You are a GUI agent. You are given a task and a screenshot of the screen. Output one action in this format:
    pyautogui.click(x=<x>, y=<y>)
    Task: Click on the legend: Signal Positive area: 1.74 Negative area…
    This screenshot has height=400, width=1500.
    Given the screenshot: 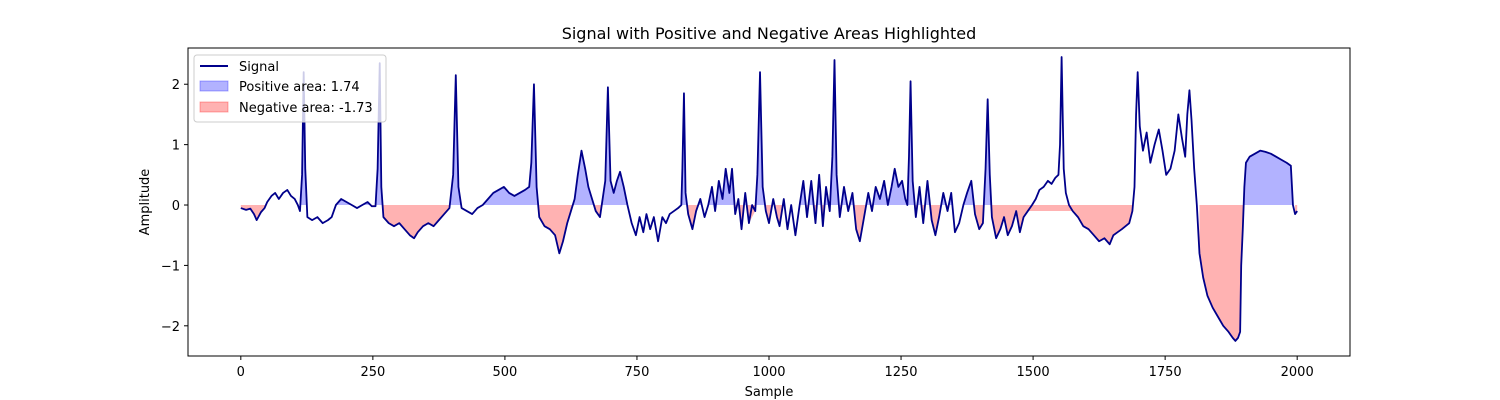 What is the action you would take?
    pyautogui.click(x=290, y=88)
    